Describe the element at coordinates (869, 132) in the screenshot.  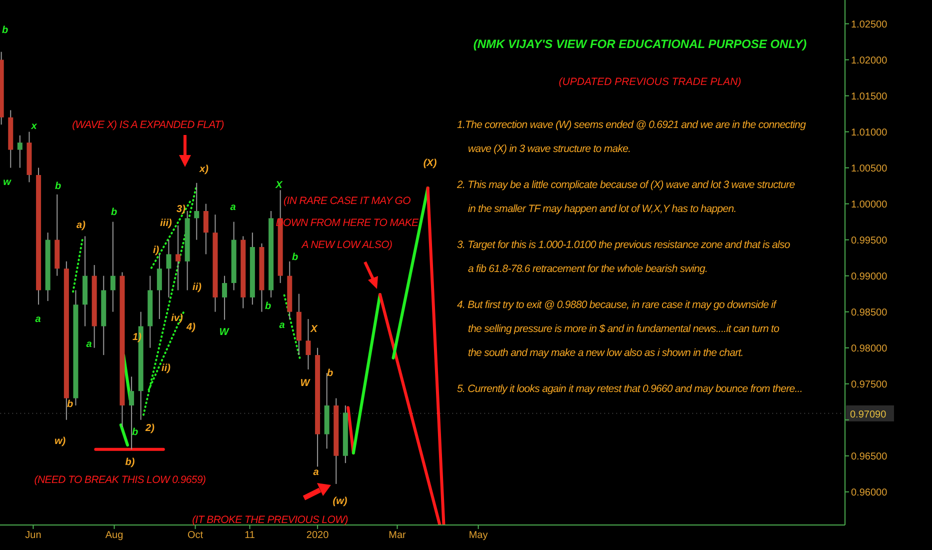
I see `y-tick-label: 1.01000` at that location.